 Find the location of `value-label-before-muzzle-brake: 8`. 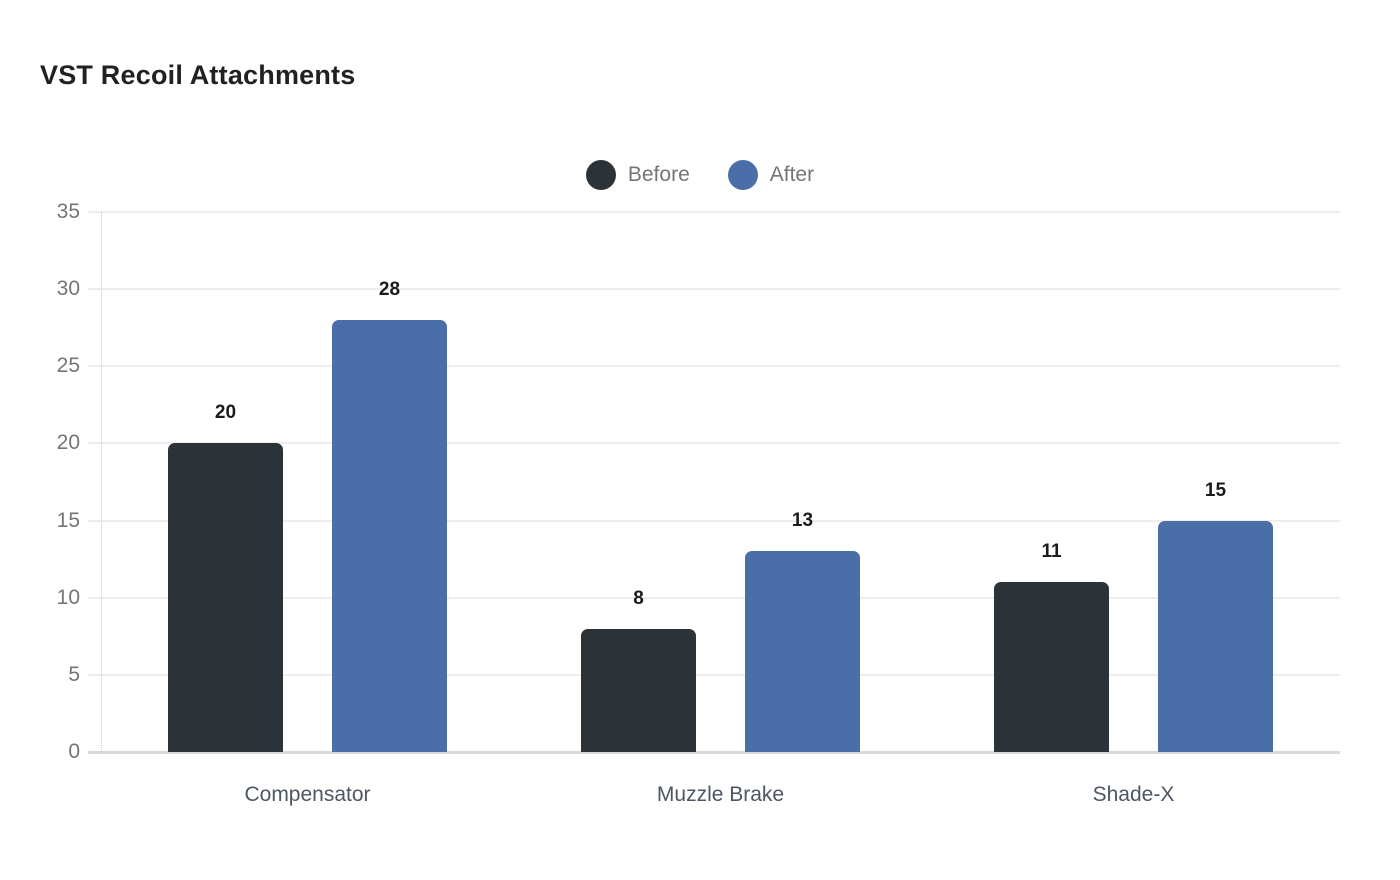

value-label-before-muzzle-brake: 8 is located at coordinates (638, 598).